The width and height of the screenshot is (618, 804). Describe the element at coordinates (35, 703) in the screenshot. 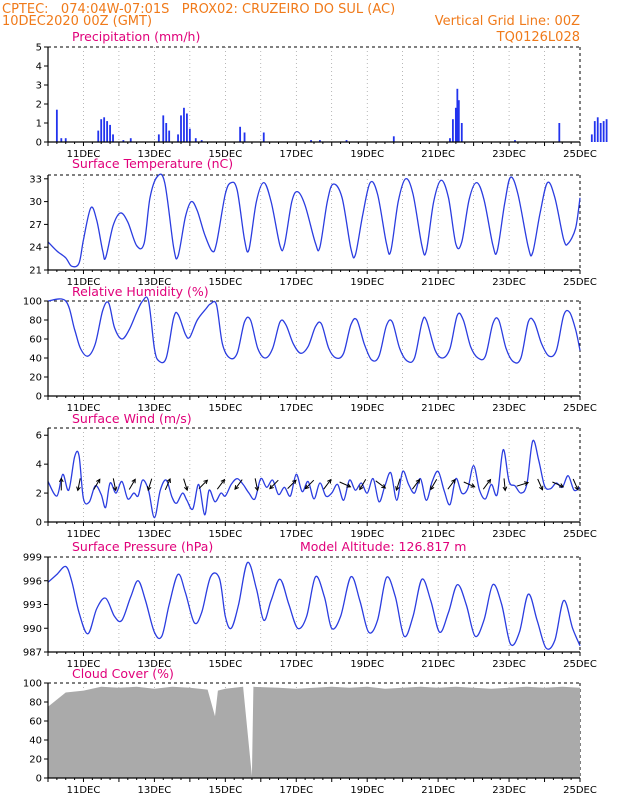

I see `y-tick-label: 80` at that location.